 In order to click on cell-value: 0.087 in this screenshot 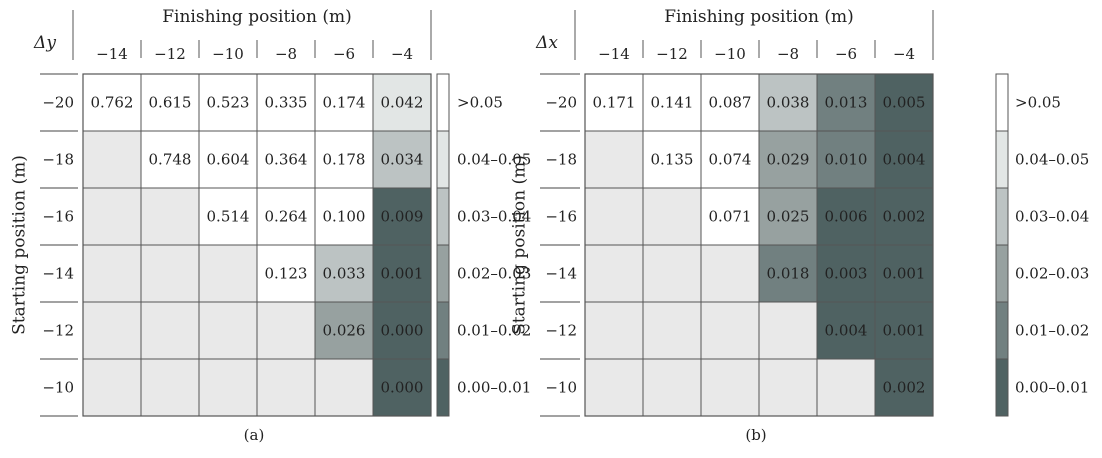, I will do `click(730, 103)`.